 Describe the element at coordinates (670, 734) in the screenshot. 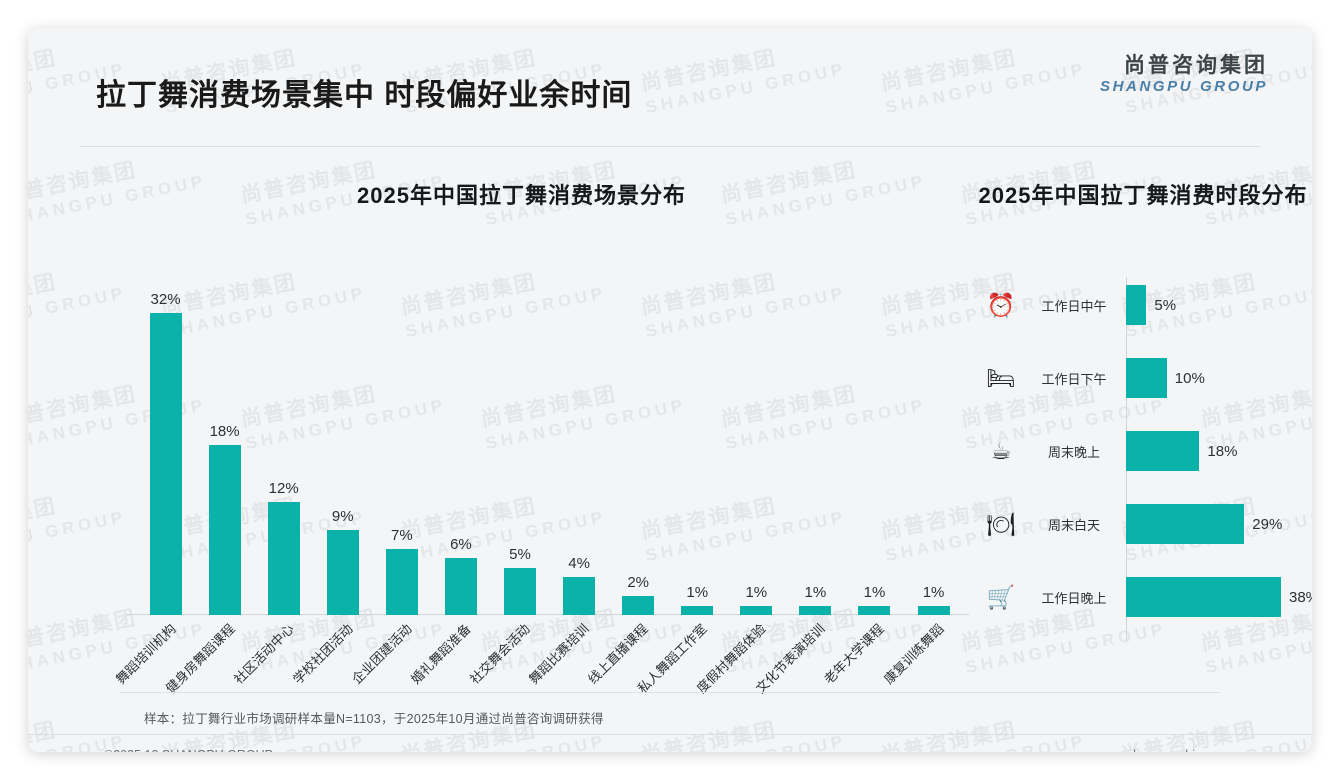

I see `footer-divider` at that location.